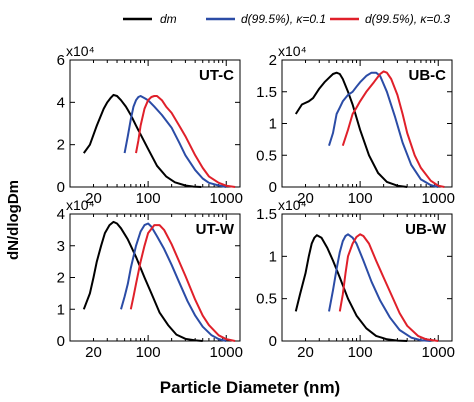  What do you see at coordinates (407, 19) in the screenshot?
I see `legend-label-kappa03: d(99.5%), κ=0.3` at bounding box center [407, 19].